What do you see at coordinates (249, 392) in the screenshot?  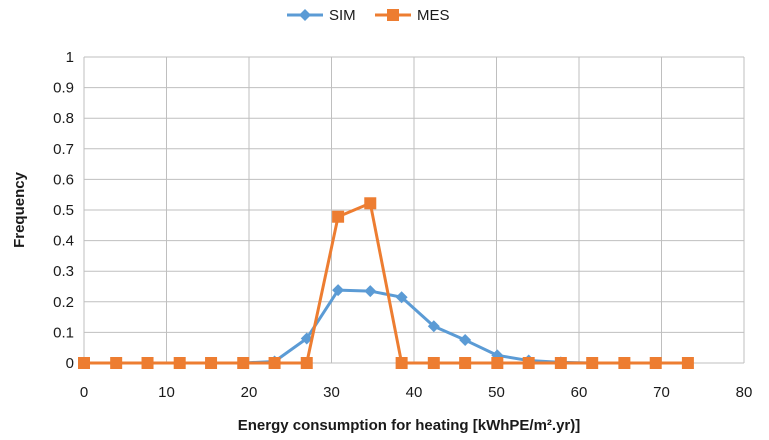 I see `x-tick-label: 20` at bounding box center [249, 392].